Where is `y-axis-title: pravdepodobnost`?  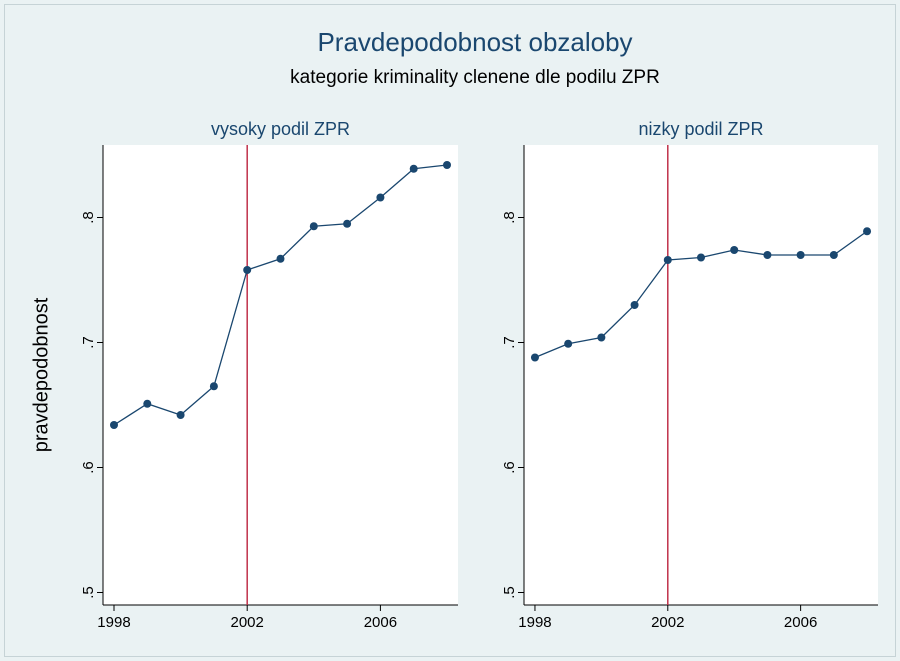 y-axis-title: pravdepodobnost is located at coordinates (41, 374).